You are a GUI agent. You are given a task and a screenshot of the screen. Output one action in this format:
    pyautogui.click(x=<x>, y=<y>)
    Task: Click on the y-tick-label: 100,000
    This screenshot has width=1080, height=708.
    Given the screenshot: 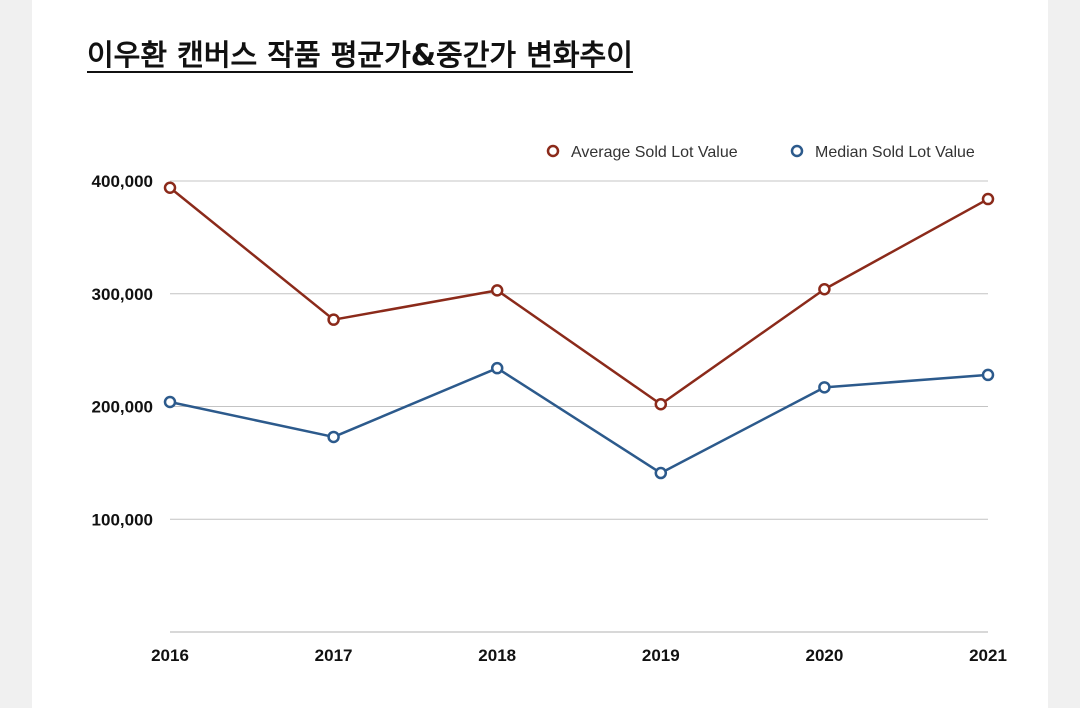 What is the action you would take?
    pyautogui.click(x=122, y=519)
    